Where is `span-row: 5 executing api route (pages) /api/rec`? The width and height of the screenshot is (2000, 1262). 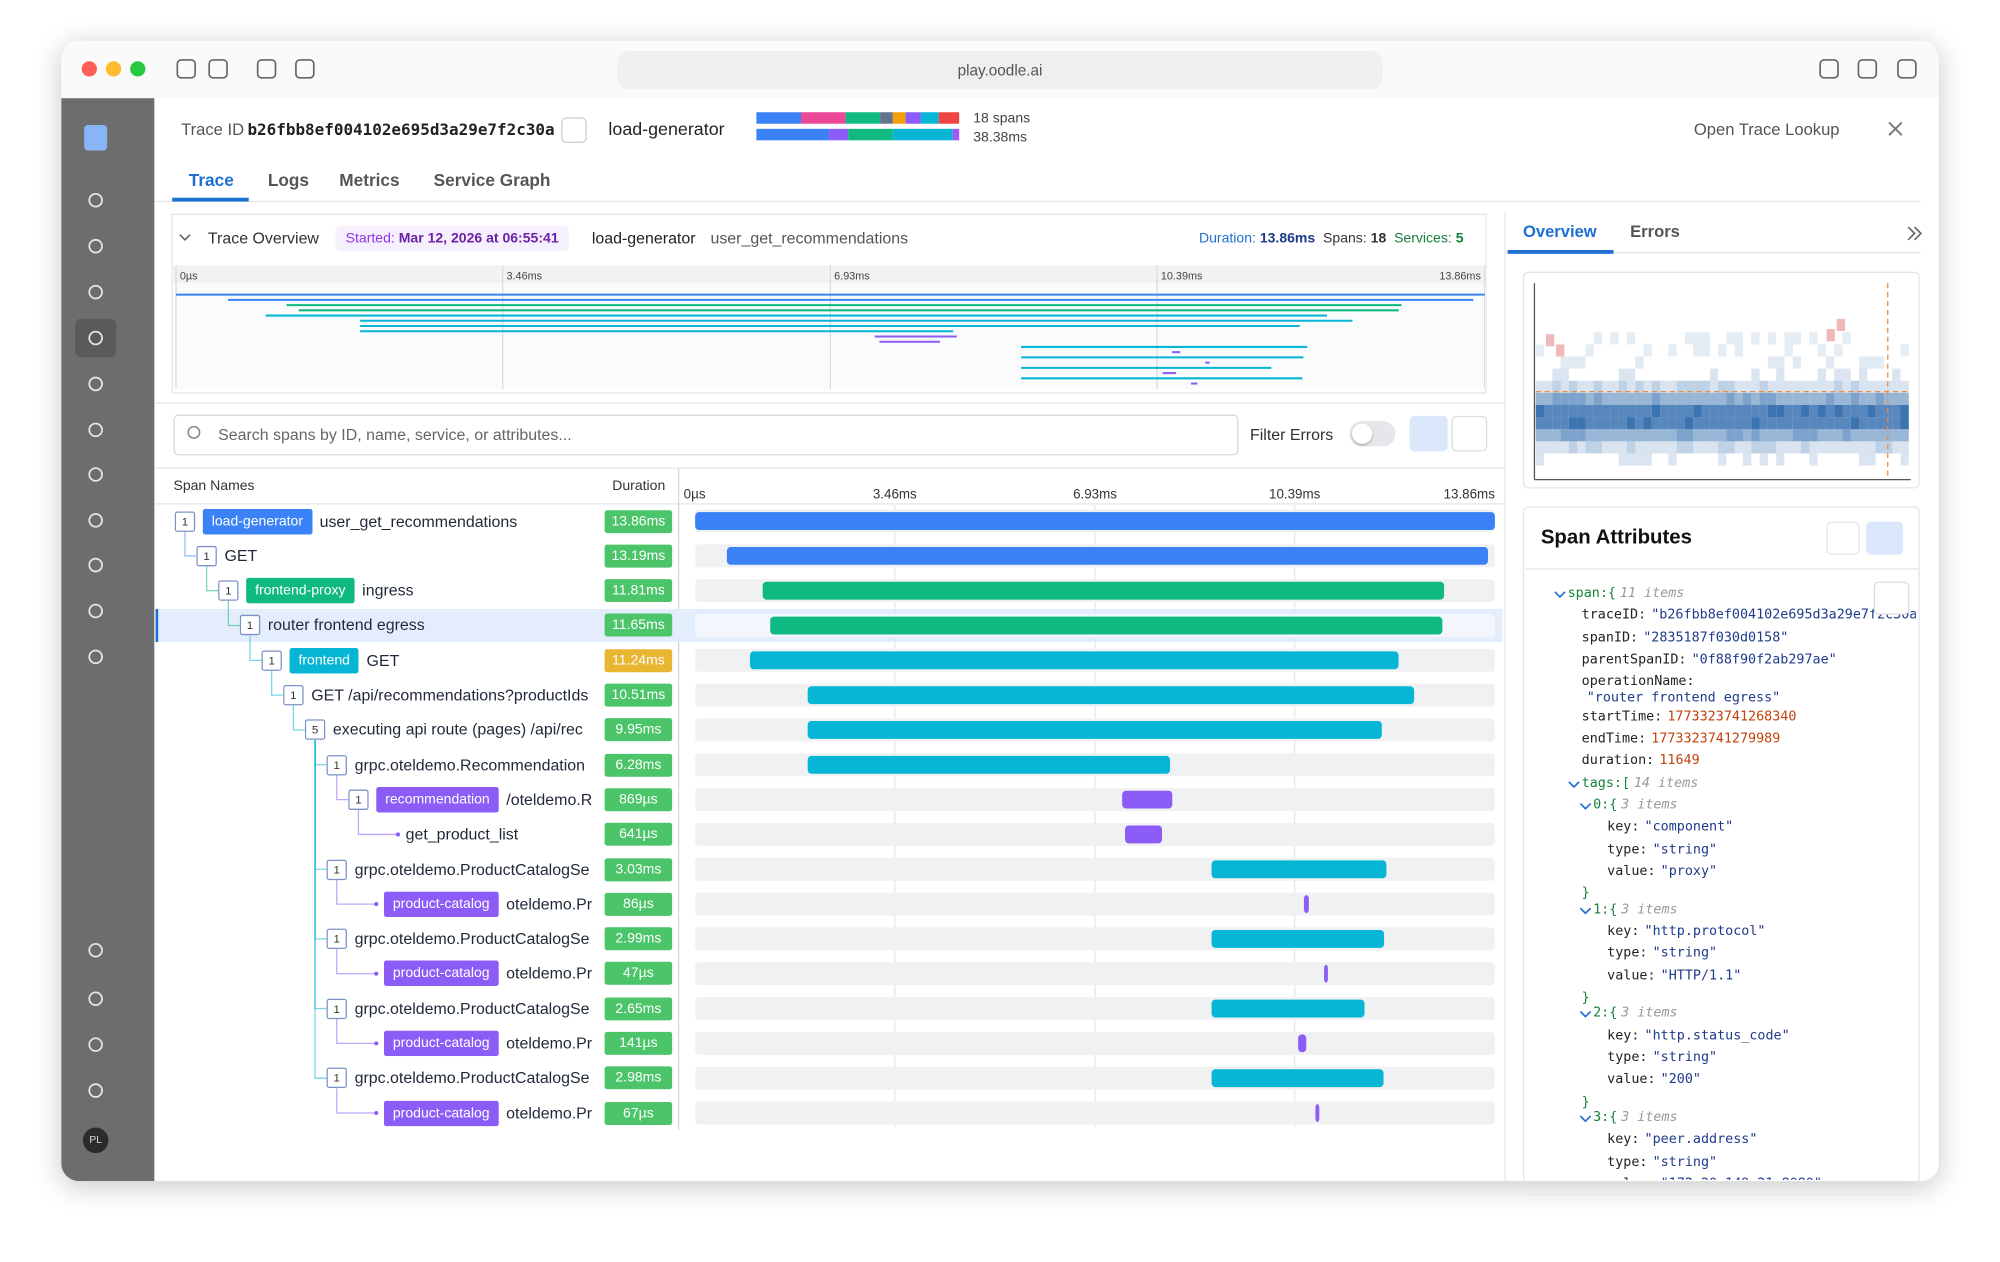 span-row: 5 executing api route (pages) /api/rec is located at coordinates (452, 730).